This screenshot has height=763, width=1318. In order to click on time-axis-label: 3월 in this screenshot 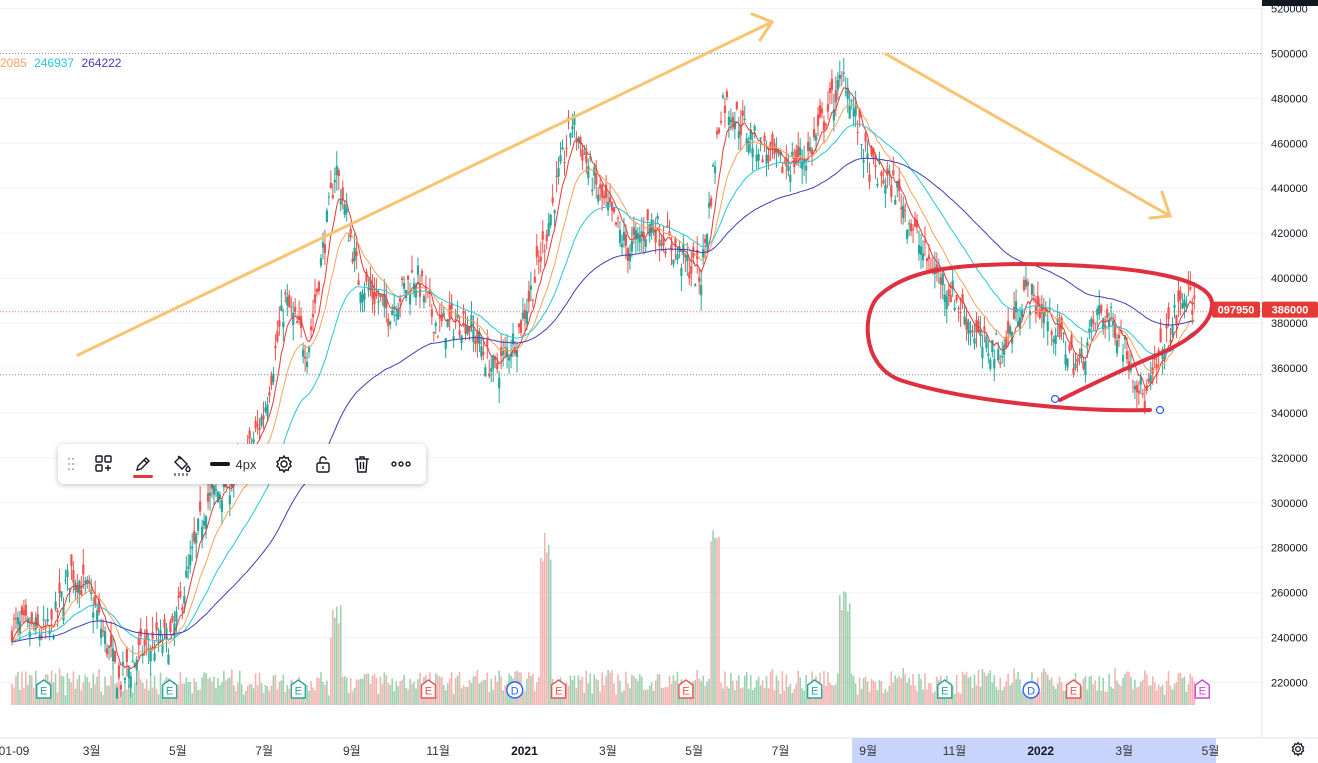, I will do `click(608, 751)`.